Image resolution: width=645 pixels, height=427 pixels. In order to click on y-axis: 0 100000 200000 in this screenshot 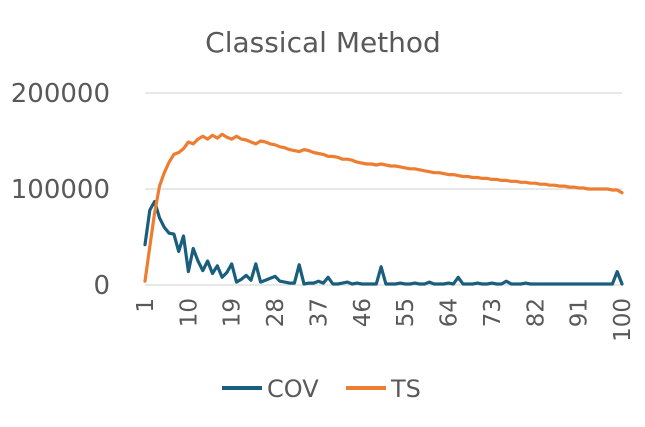, I will do `click(60, 190)`.